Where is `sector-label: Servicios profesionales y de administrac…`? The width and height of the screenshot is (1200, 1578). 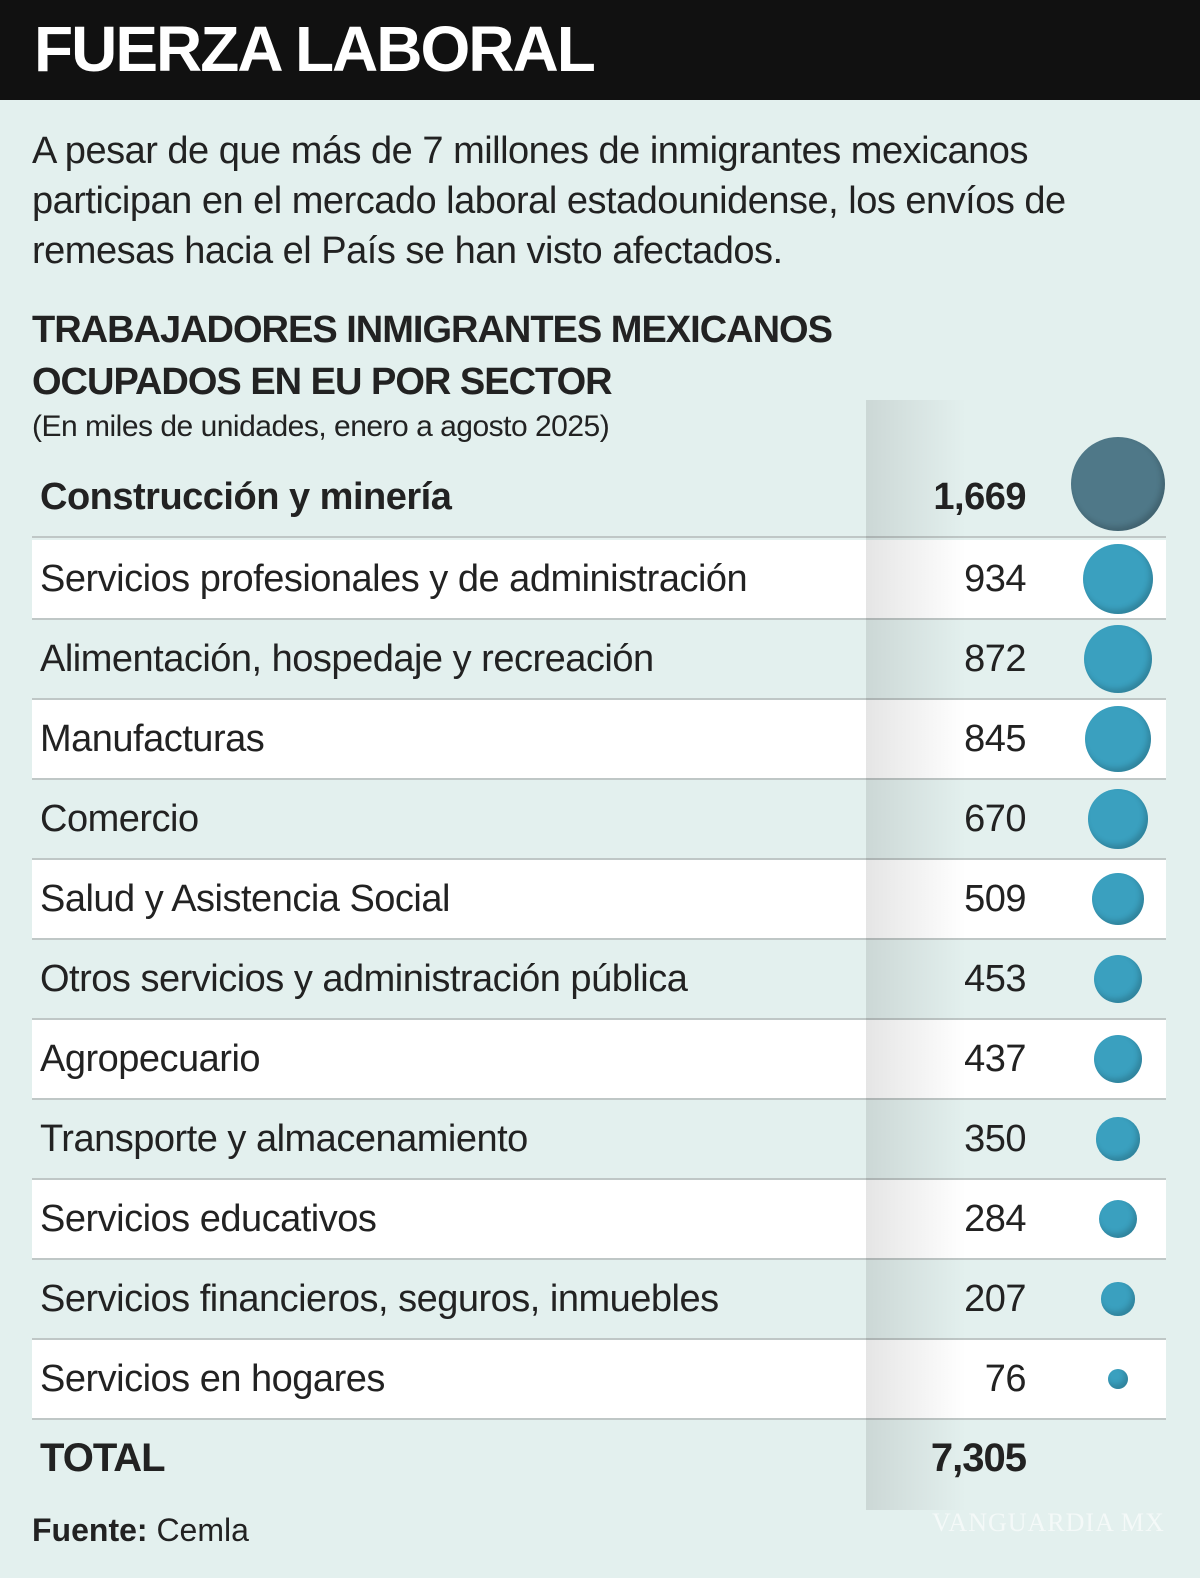
sector-label: Servicios profesionales y de administrac… is located at coordinates (394, 579).